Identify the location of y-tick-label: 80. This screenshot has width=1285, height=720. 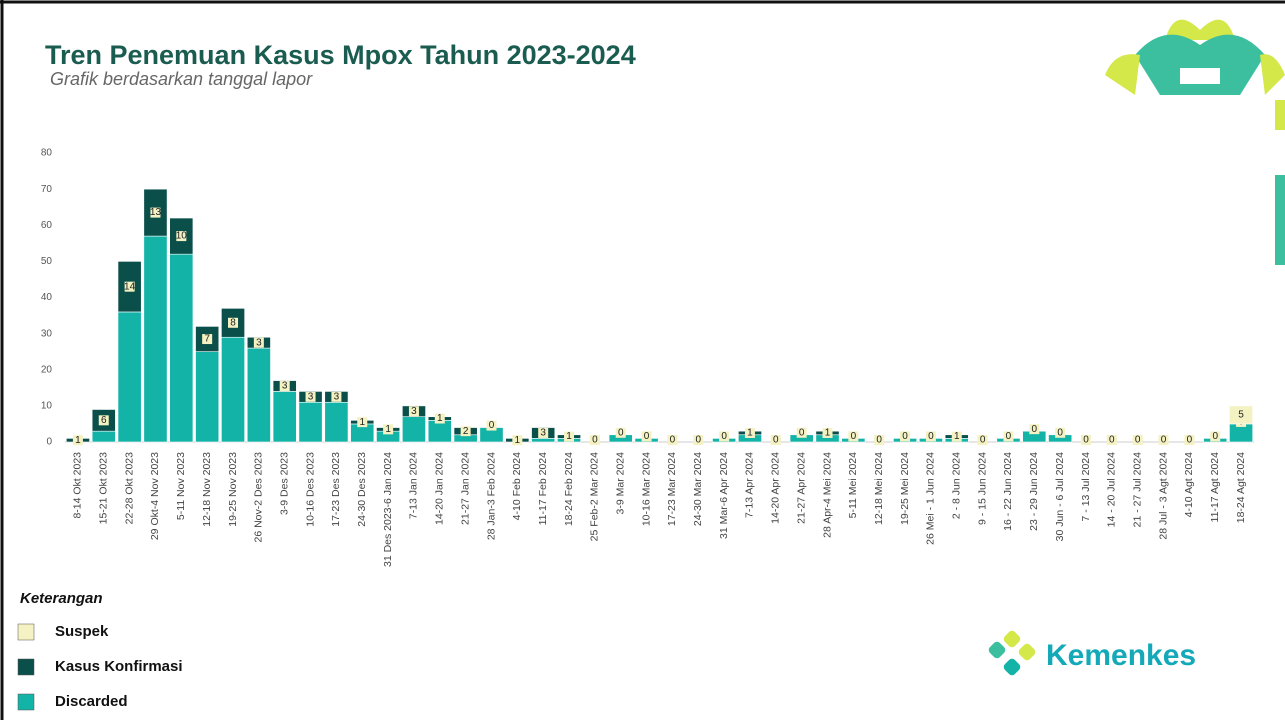
(47, 153).